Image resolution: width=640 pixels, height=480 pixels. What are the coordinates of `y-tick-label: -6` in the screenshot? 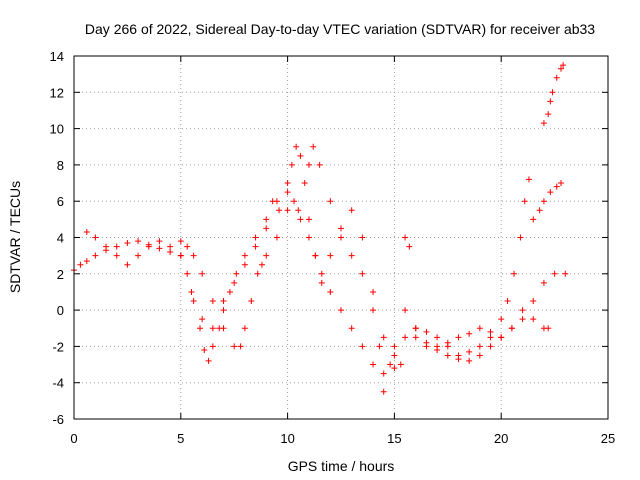 It's located at (58, 419).